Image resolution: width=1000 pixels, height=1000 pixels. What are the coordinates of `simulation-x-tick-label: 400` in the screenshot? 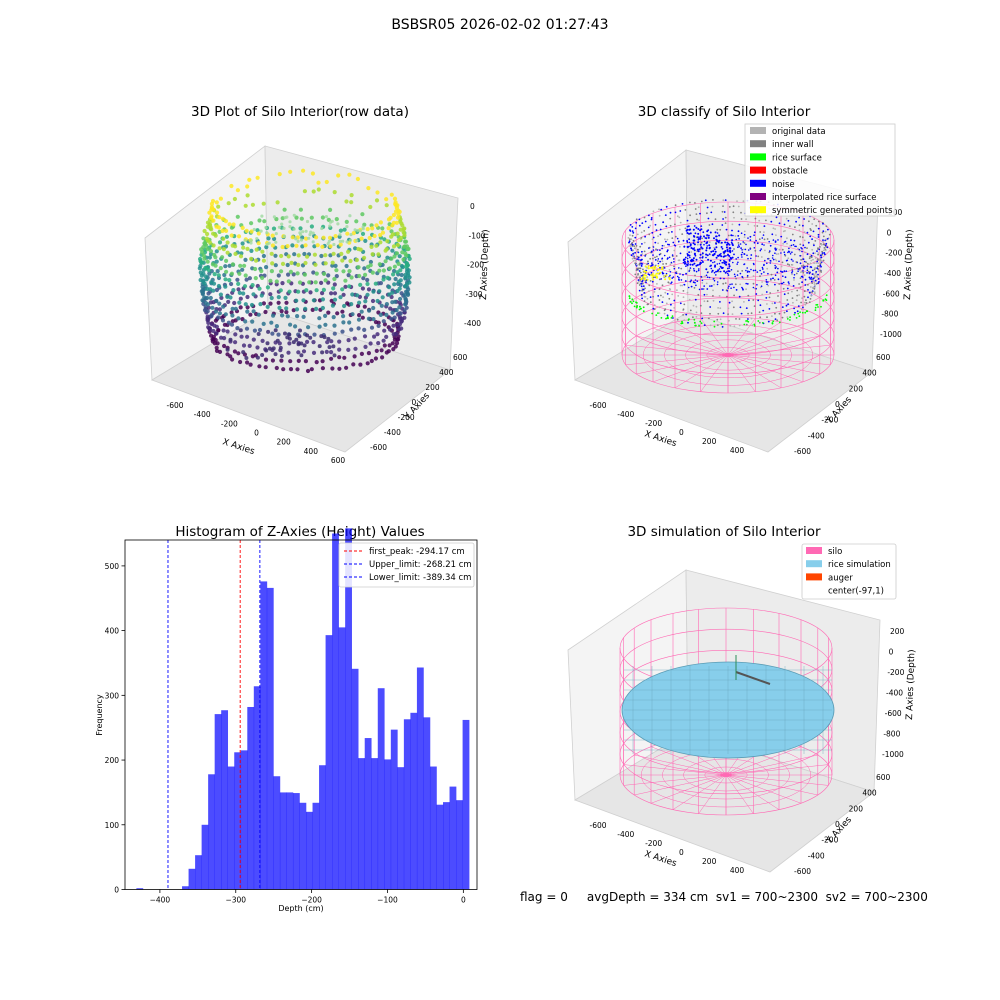 It's located at (737, 870).